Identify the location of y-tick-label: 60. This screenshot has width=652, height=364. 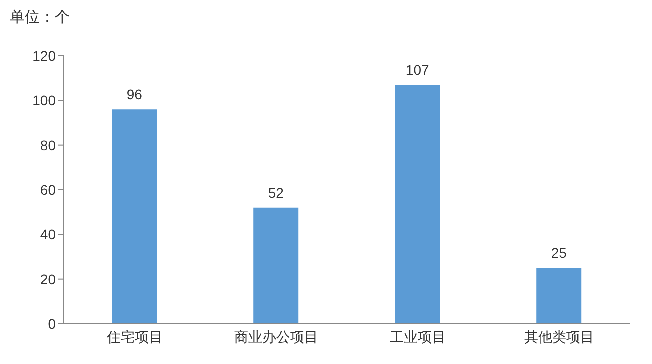
(48, 190).